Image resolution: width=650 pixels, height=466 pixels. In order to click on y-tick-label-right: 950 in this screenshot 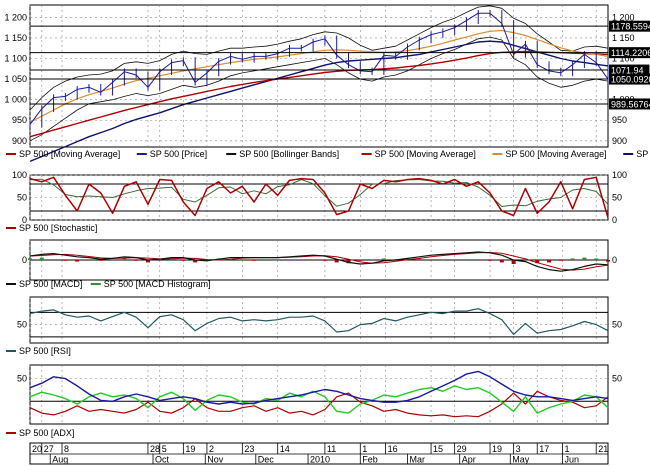, I will do `click(619, 120)`.